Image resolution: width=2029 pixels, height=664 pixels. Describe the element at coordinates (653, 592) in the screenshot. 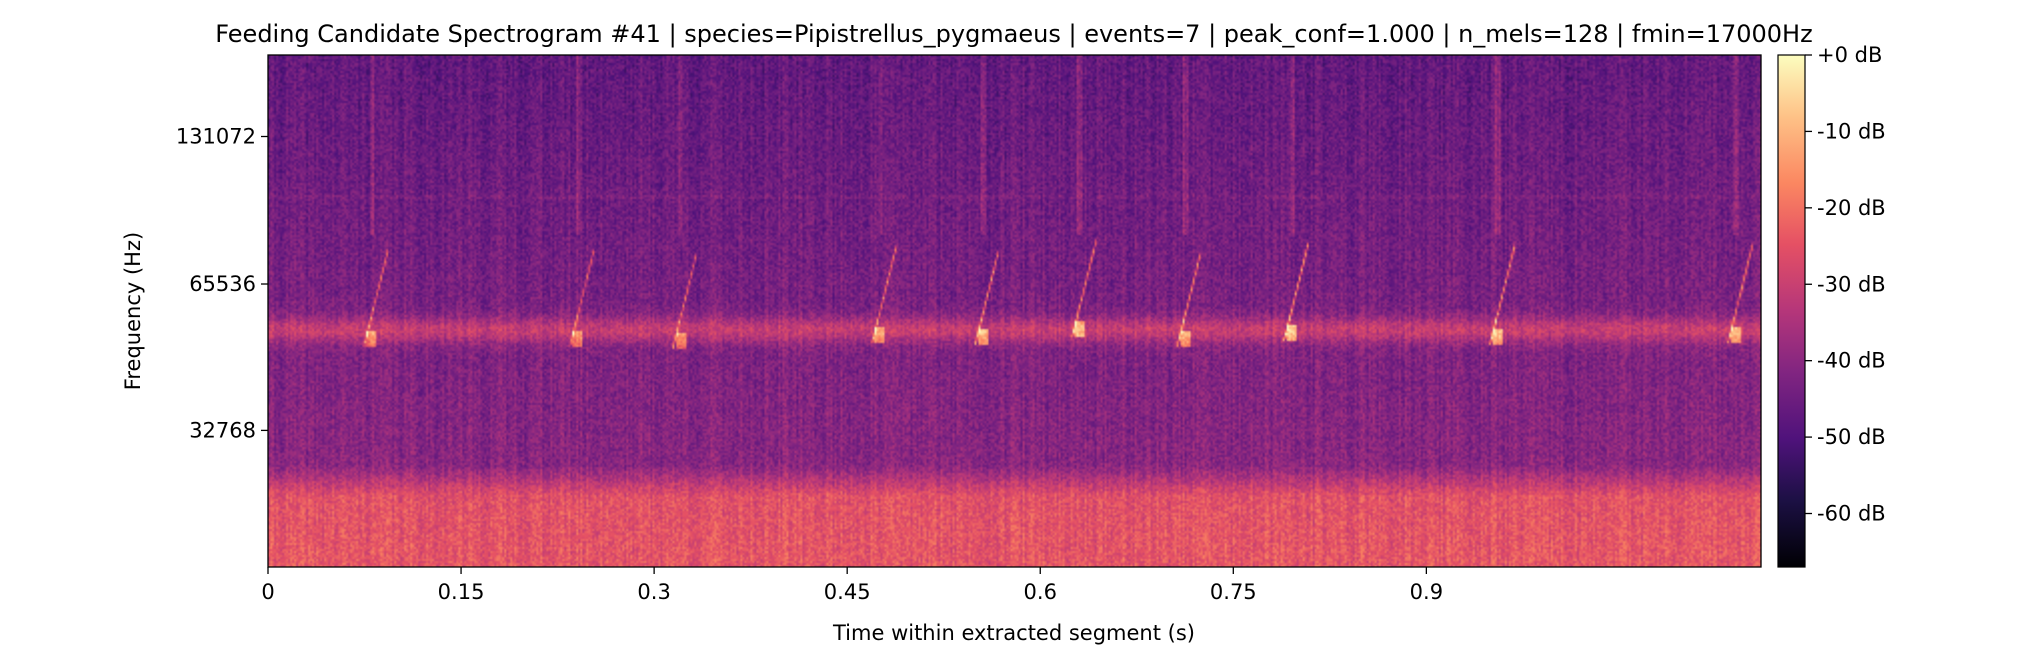

I see `x-tick-label: 0.3` at that location.